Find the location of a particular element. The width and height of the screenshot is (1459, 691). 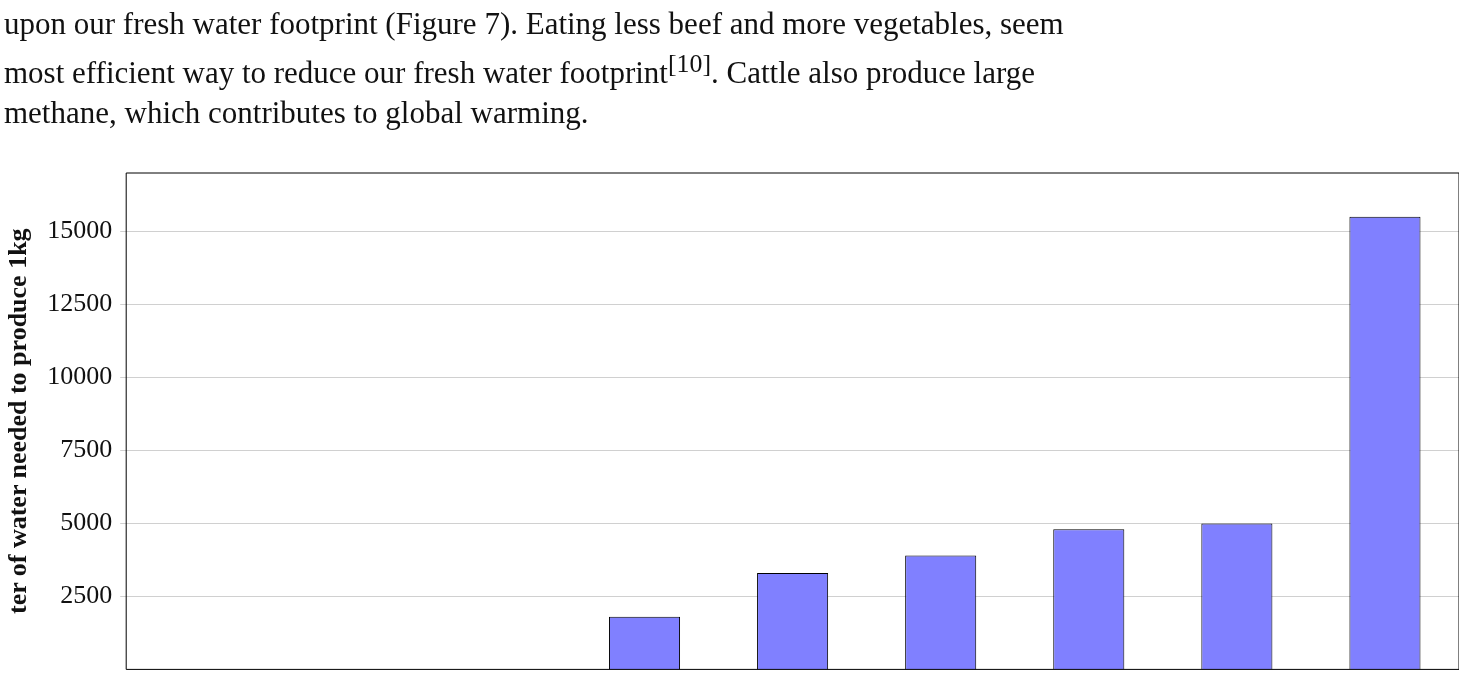

y-tick-label: 15000 is located at coordinates (80, 230).